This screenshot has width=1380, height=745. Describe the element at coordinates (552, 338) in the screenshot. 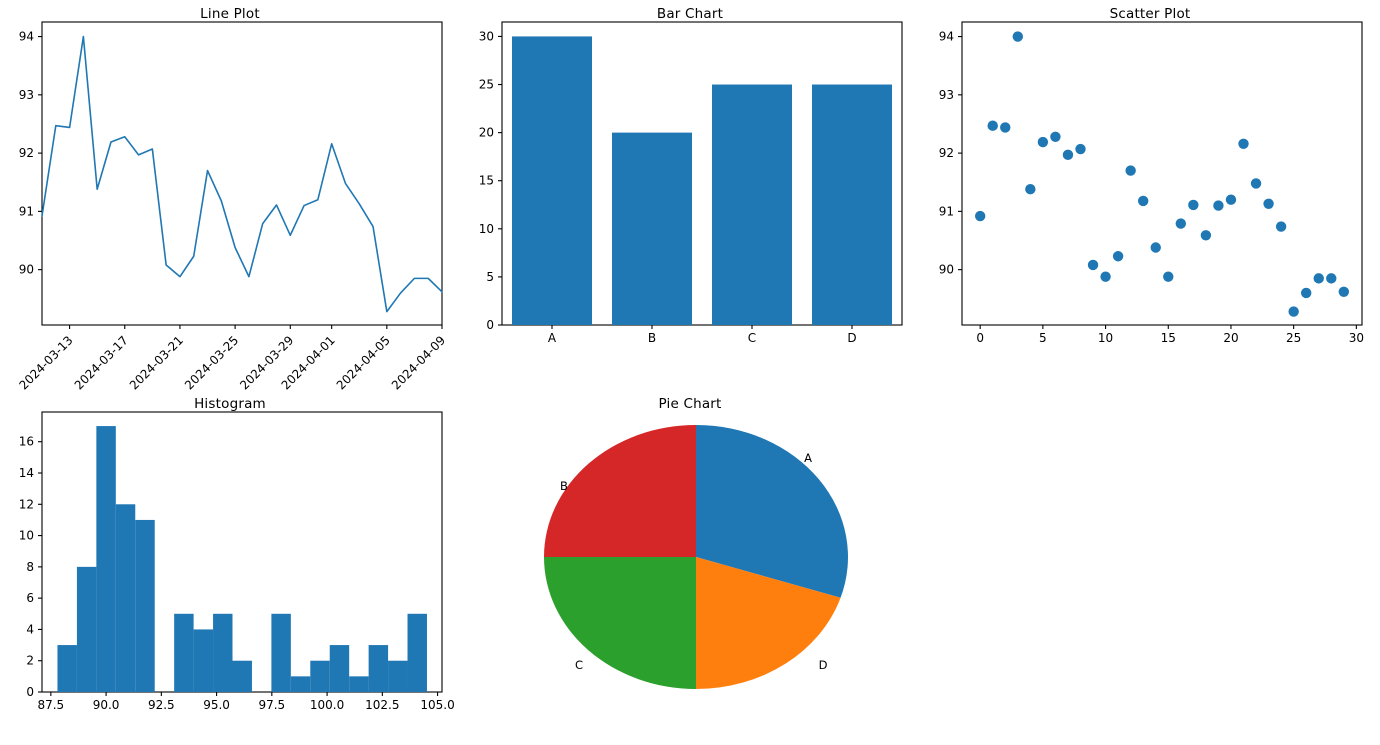

I see `bar-chart-xtick-label: A` at that location.